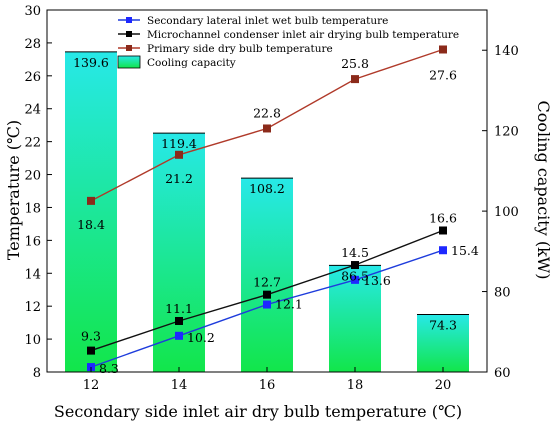 The width and height of the screenshot is (550, 425). I want to click on y-tick-label: 24, so click(32, 110).